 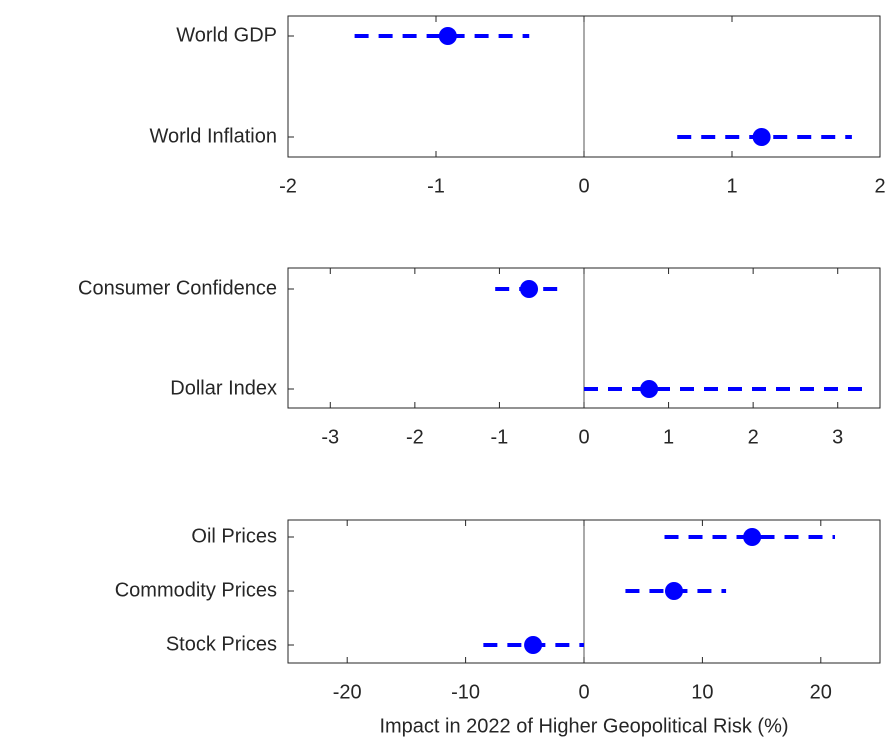 I want to click on y-tick-label: Oil Prices, so click(x=234, y=536).